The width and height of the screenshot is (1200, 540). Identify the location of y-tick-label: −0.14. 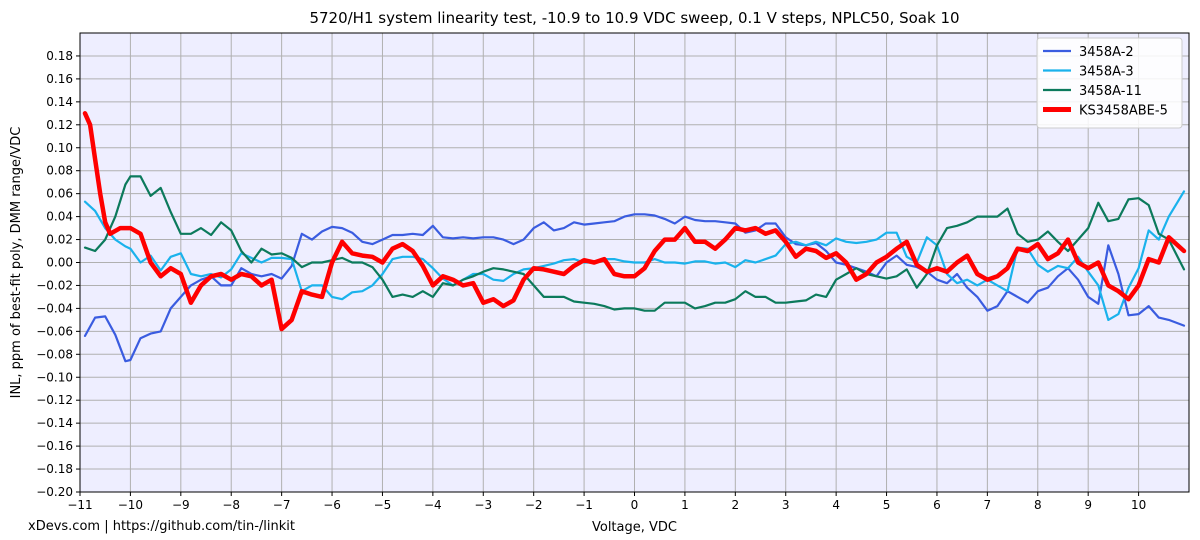
(54, 423).